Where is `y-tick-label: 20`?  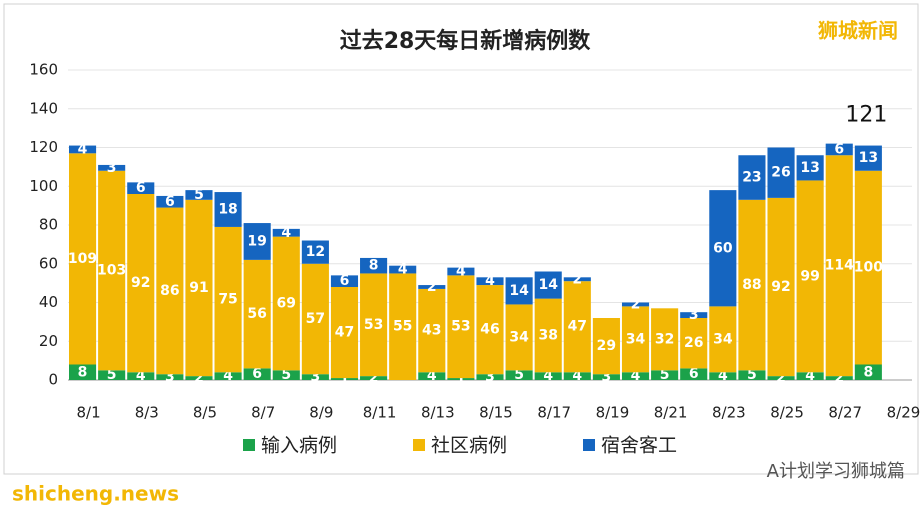
y-tick-label: 20 is located at coordinates (48, 341).